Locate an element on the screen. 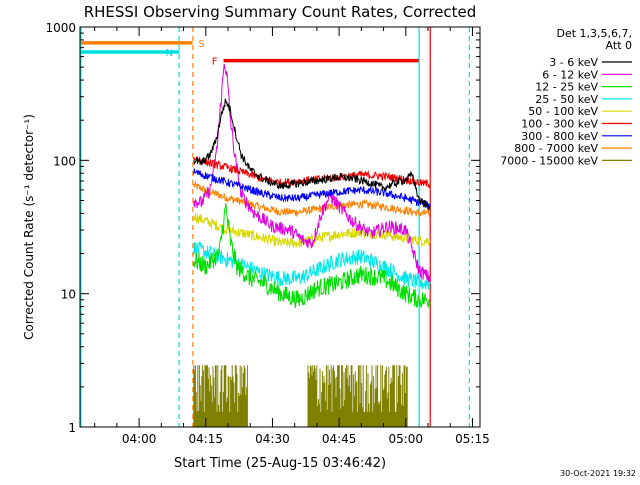 This screenshot has height=485, width=640. legend-label: 300 - 800 keV is located at coordinates (559, 136).